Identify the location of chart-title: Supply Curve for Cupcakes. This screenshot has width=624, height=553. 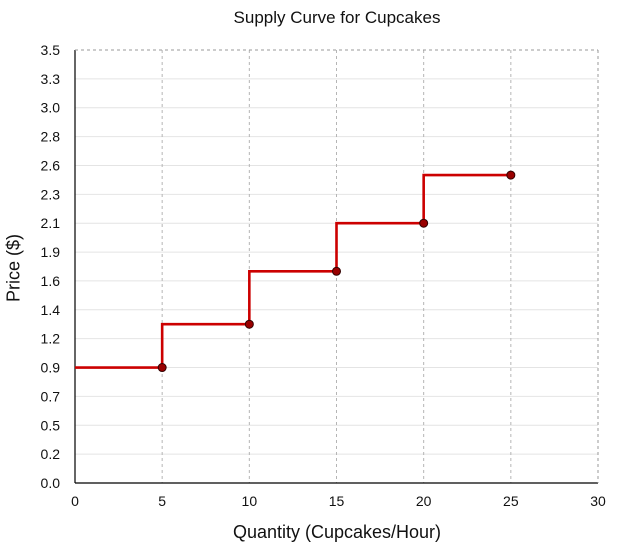
(337, 17).